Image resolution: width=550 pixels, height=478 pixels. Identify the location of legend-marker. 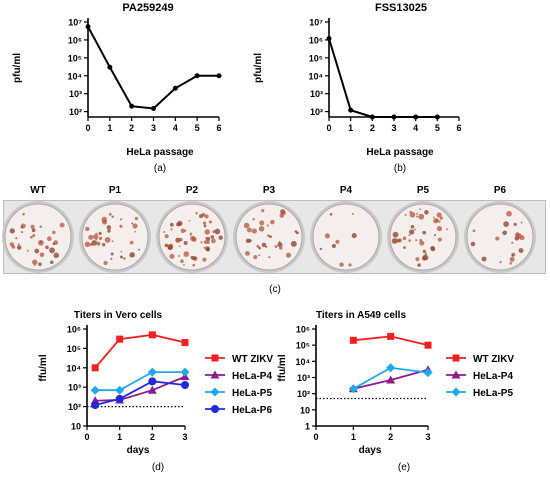
(215, 358).